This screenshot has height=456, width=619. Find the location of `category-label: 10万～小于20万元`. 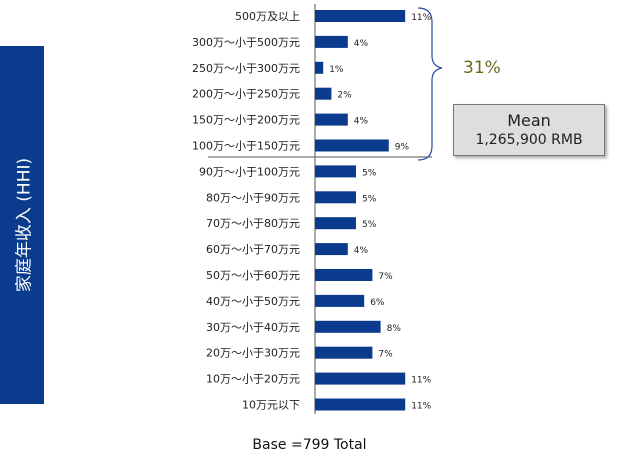

category-label: 10万～小于20万元 is located at coordinates (253, 379).